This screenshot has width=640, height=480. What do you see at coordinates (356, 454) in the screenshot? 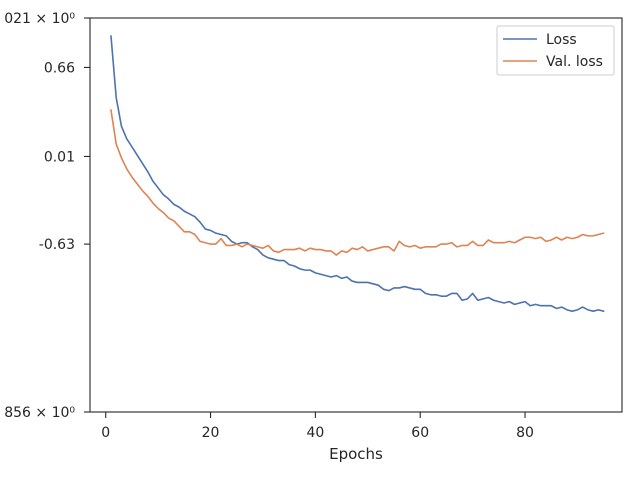
I see `x-axis-label: Epochs` at bounding box center [356, 454].